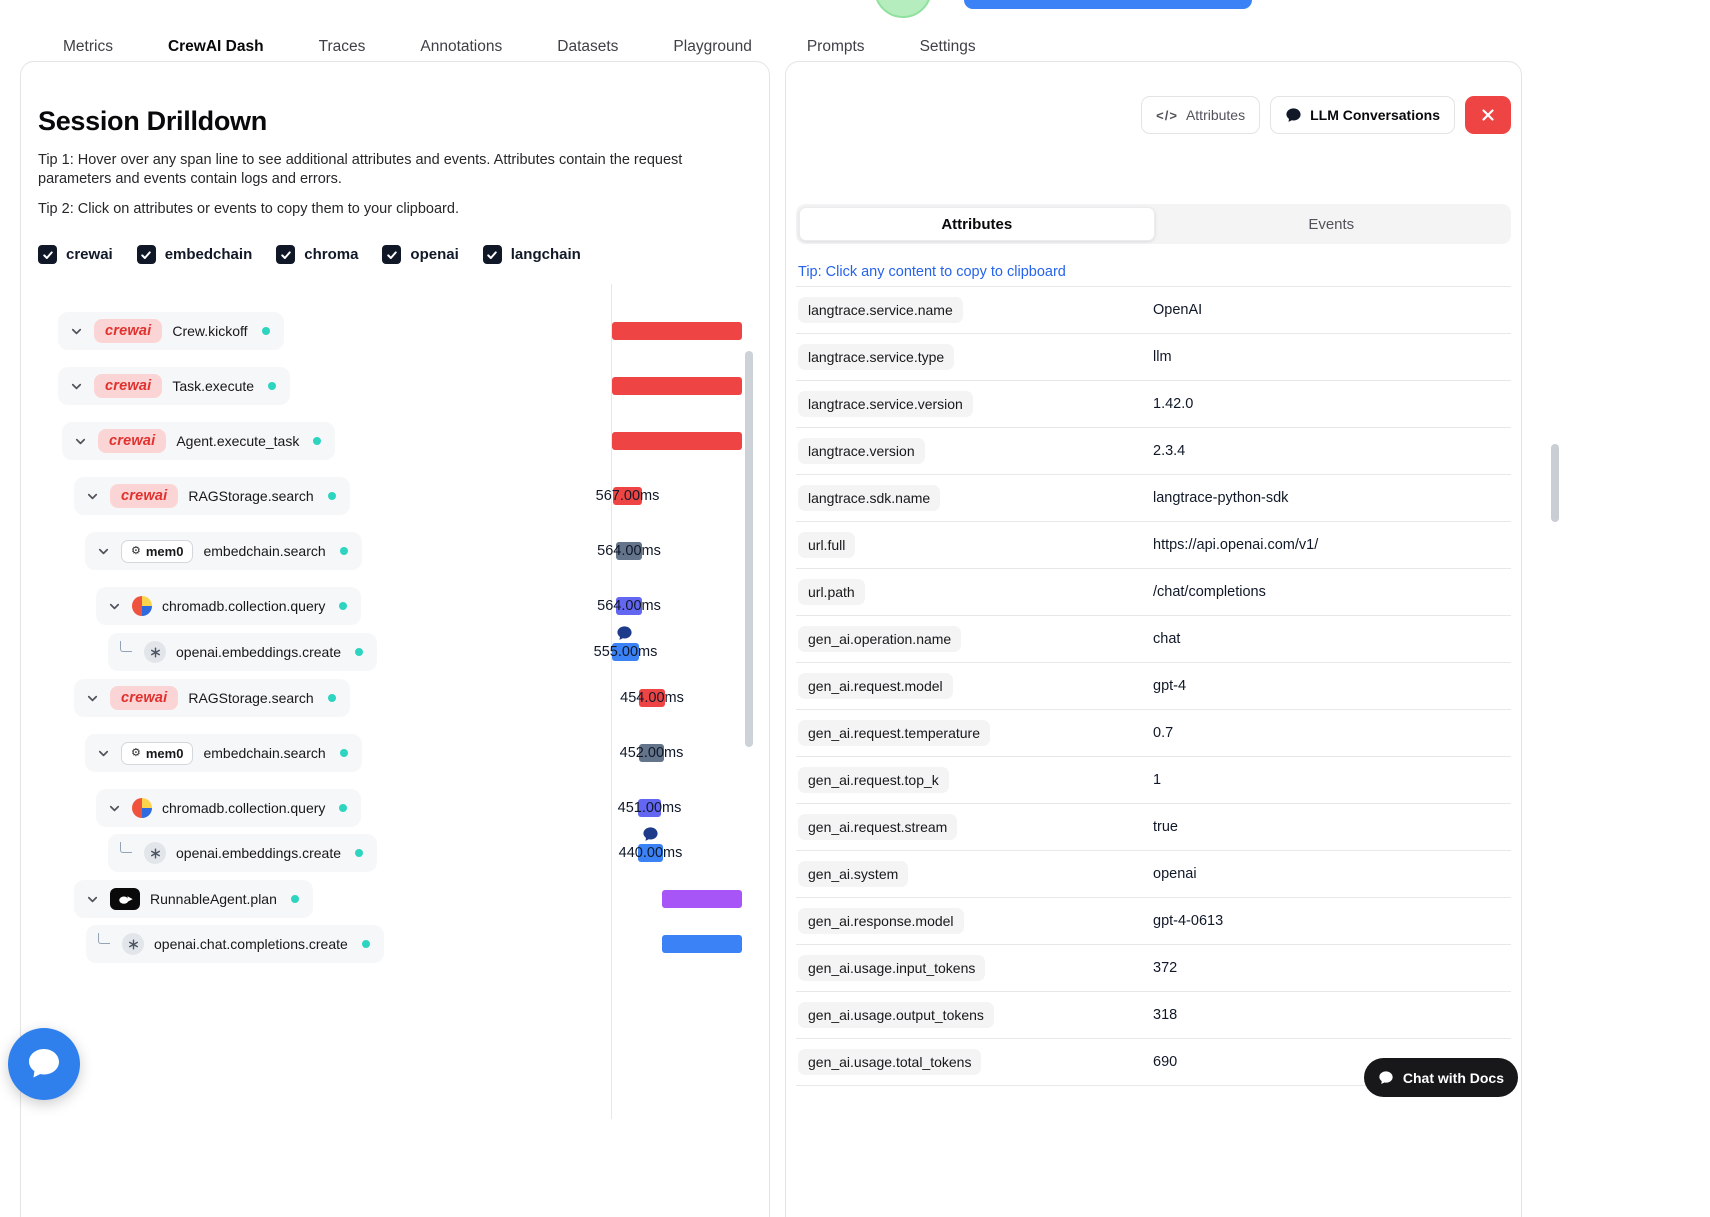  Describe the element at coordinates (1162, 357) in the screenshot. I see `attribute-value: llm` at that location.